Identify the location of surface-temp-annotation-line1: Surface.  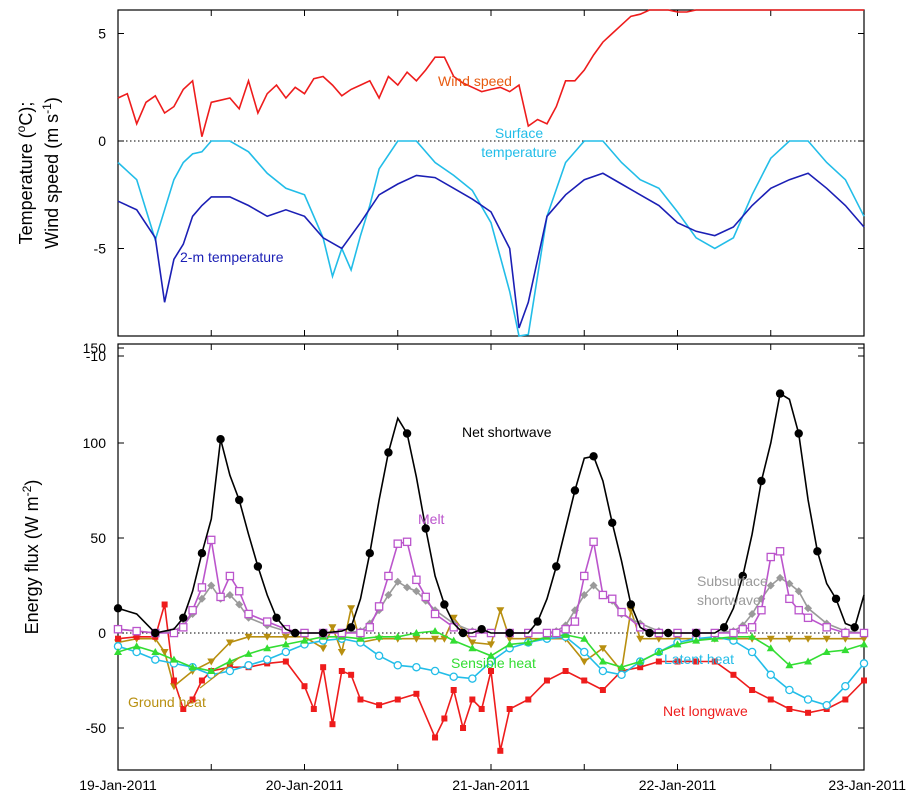
(519, 133).